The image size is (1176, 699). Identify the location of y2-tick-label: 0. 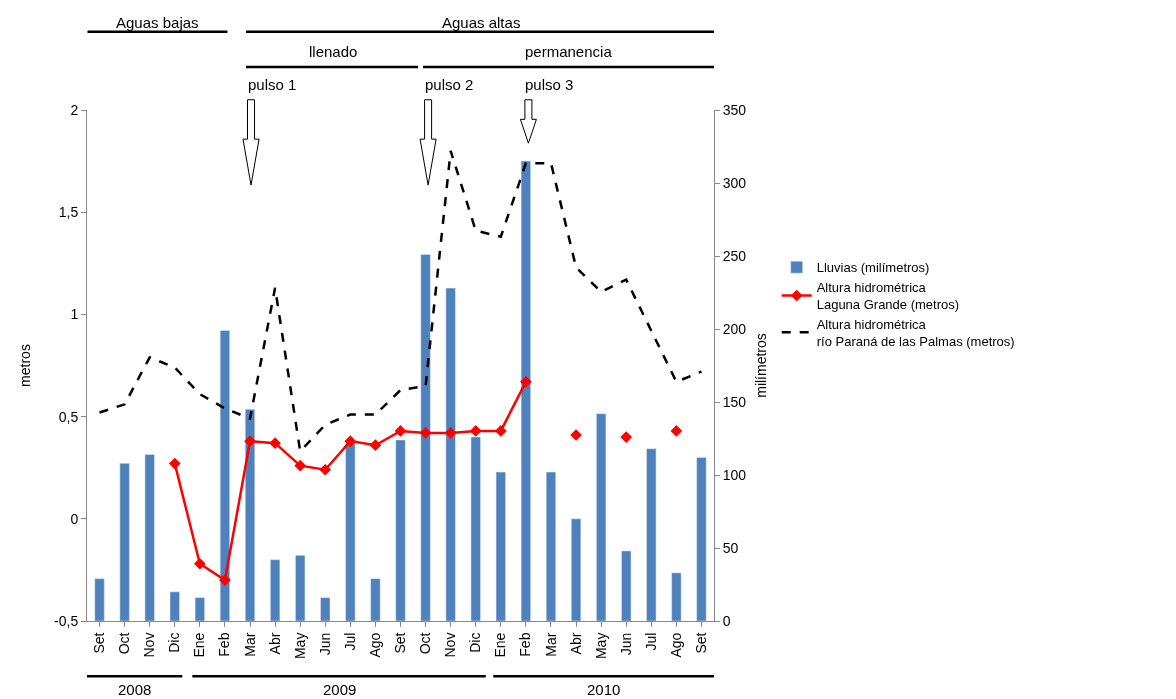
(726, 620).